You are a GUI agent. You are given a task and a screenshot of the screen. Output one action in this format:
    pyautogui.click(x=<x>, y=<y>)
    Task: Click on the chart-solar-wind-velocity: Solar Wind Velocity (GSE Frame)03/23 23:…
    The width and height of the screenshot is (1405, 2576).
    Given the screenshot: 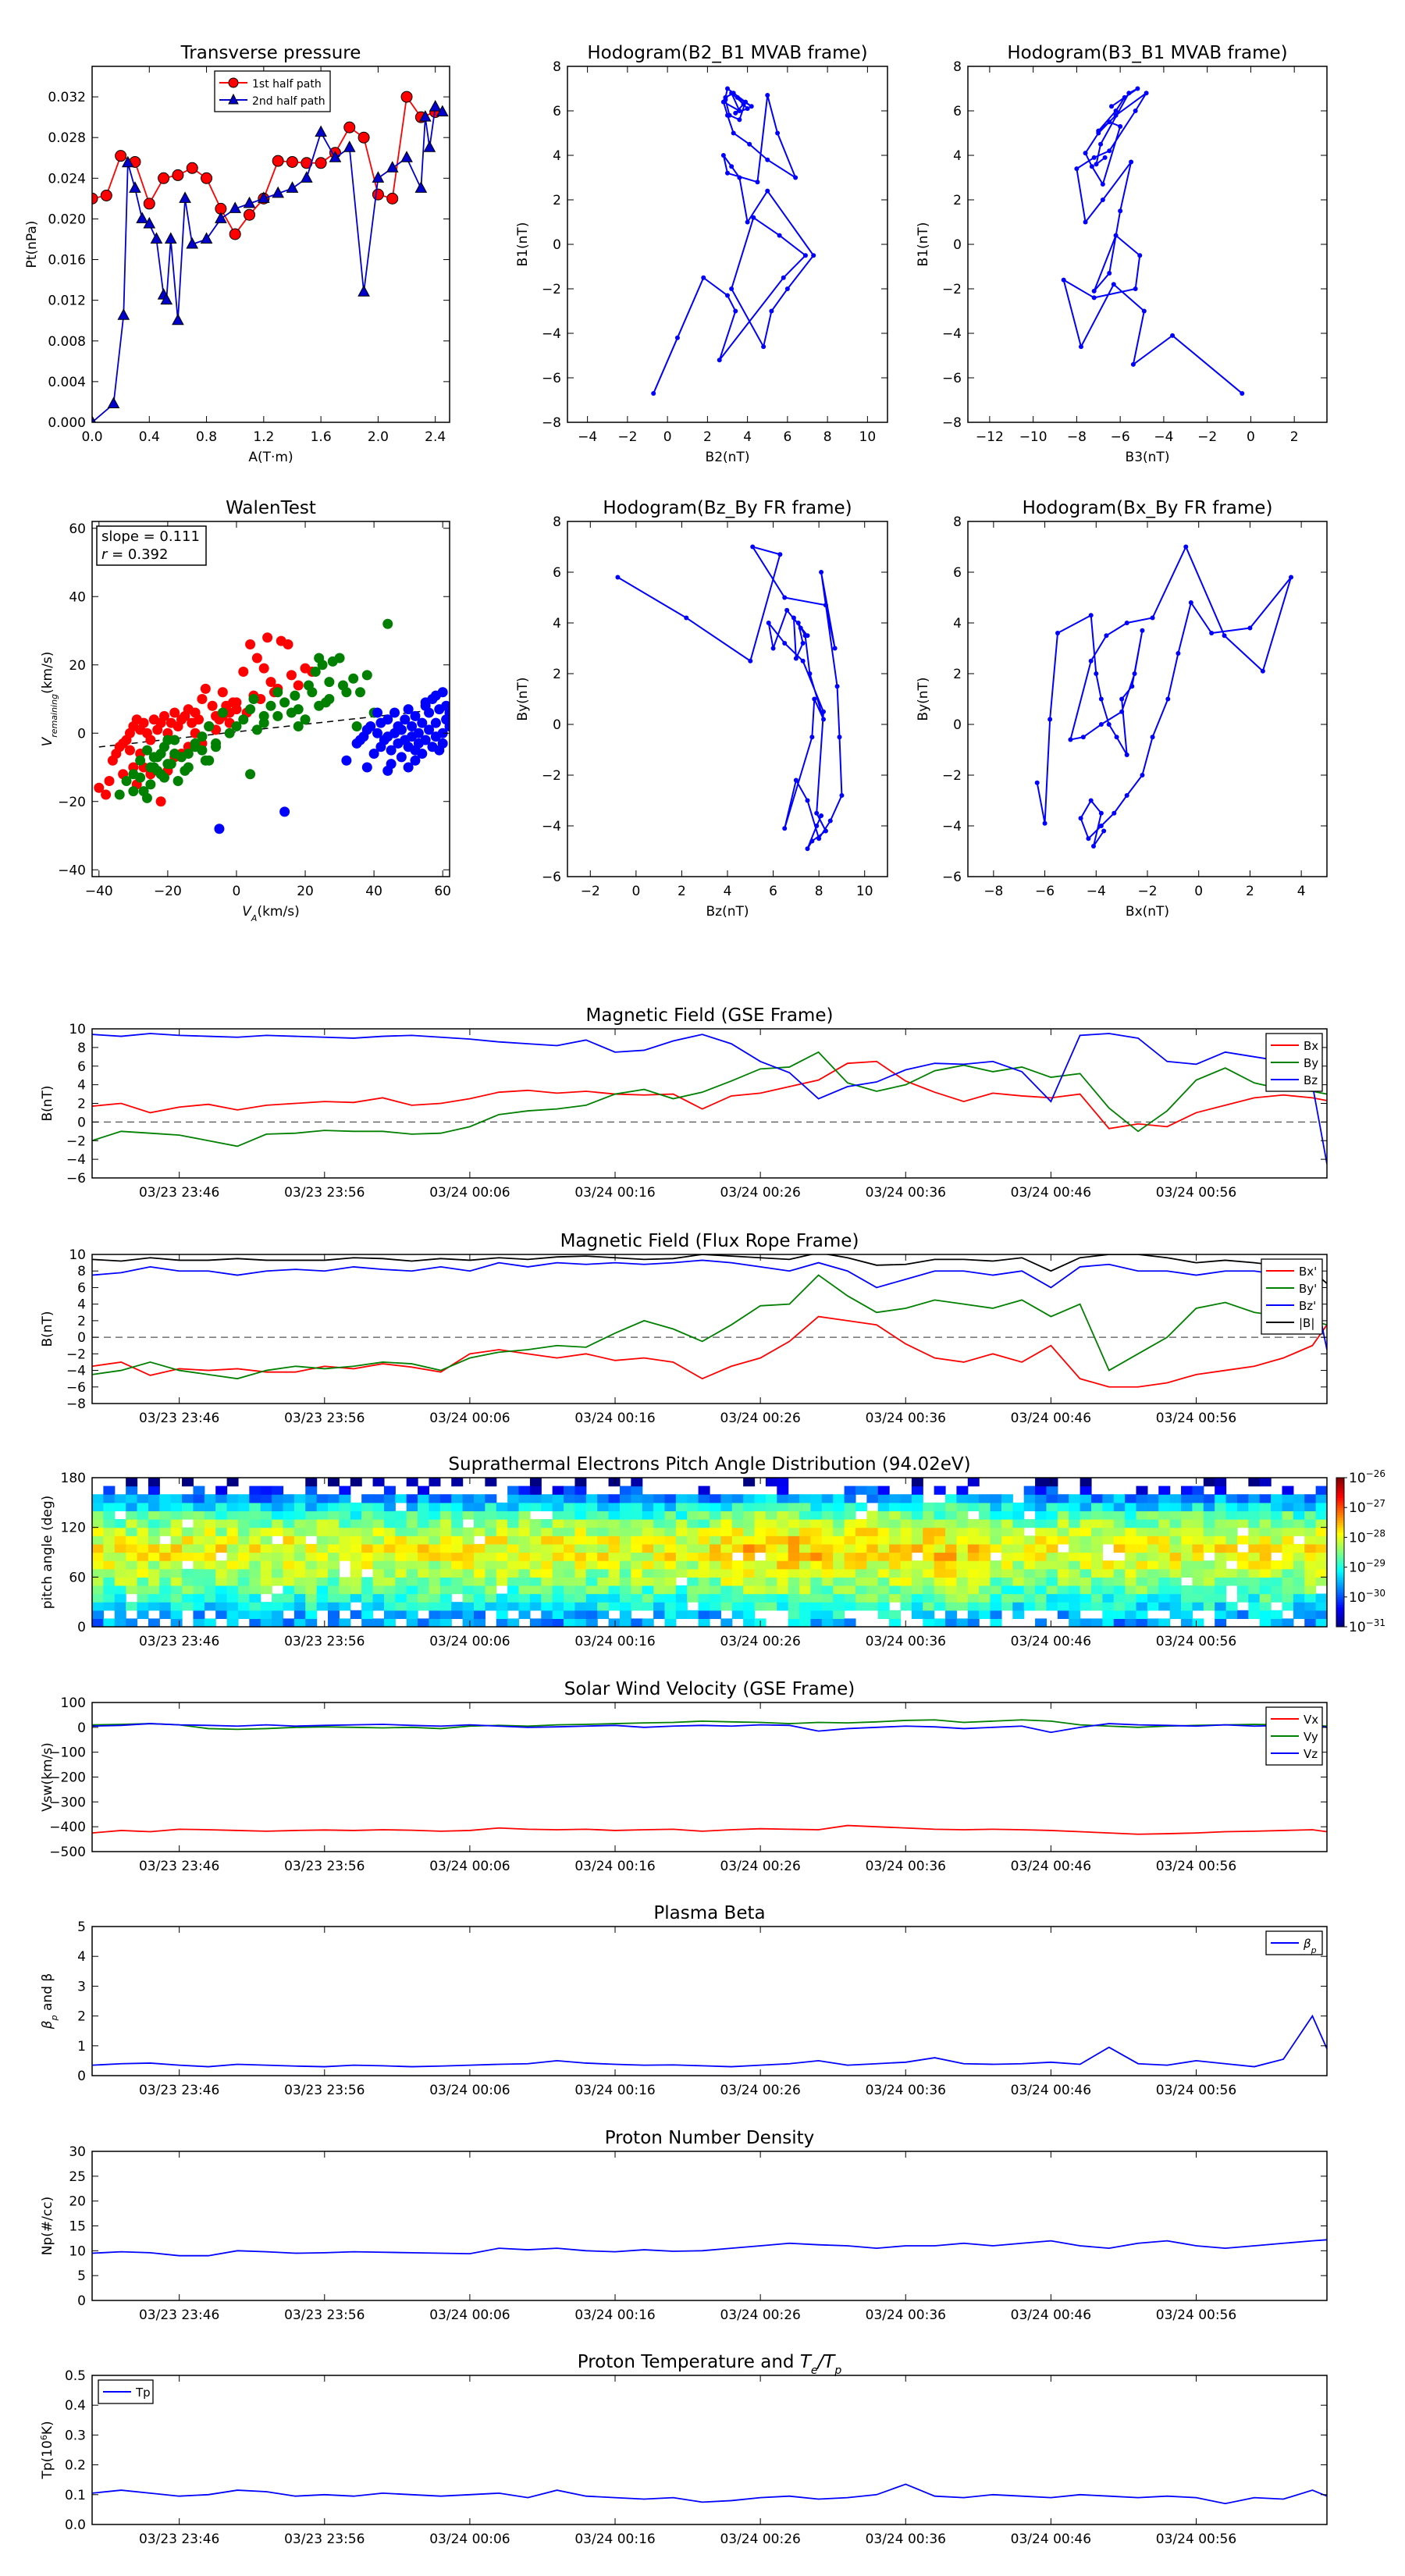 What is the action you would take?
    pyautogui.click(x=684, y=1777)
    